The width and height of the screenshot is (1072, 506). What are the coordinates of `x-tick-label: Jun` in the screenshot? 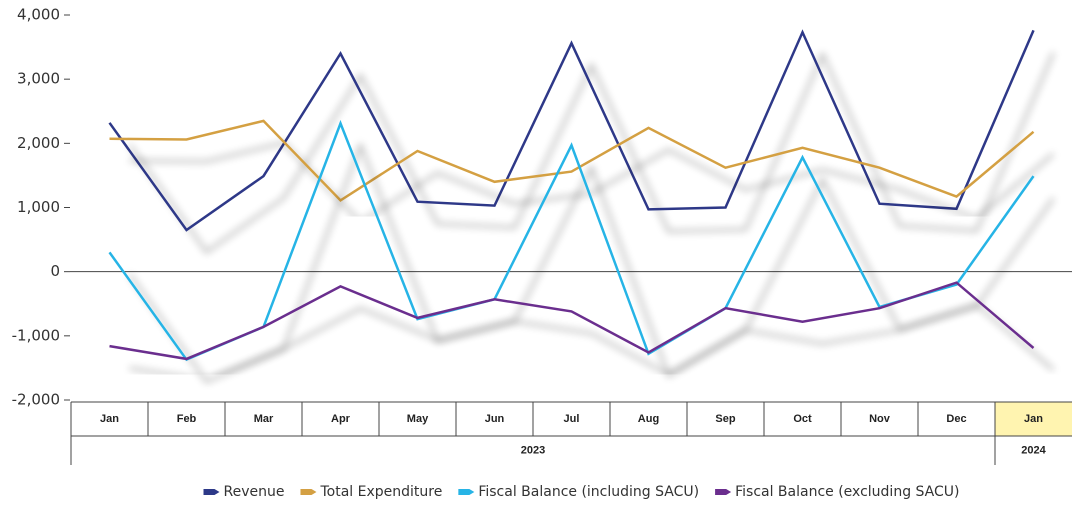 It's located at (495, 419).